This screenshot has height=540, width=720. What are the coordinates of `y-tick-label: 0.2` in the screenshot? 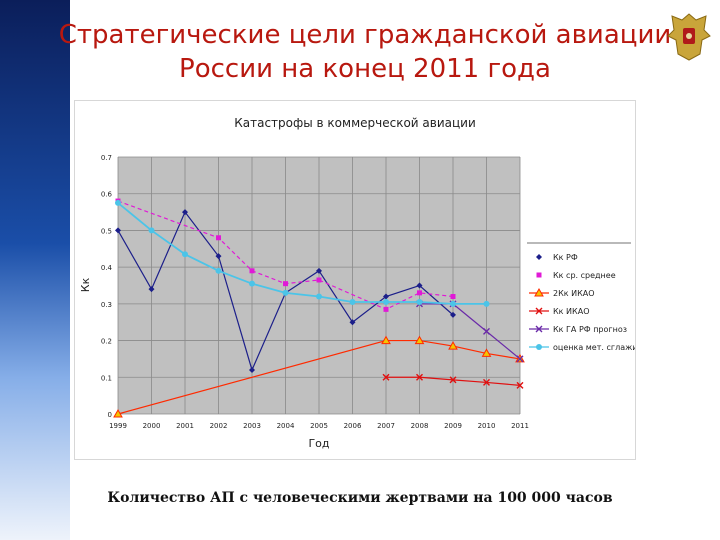 It's located at (106, 342).